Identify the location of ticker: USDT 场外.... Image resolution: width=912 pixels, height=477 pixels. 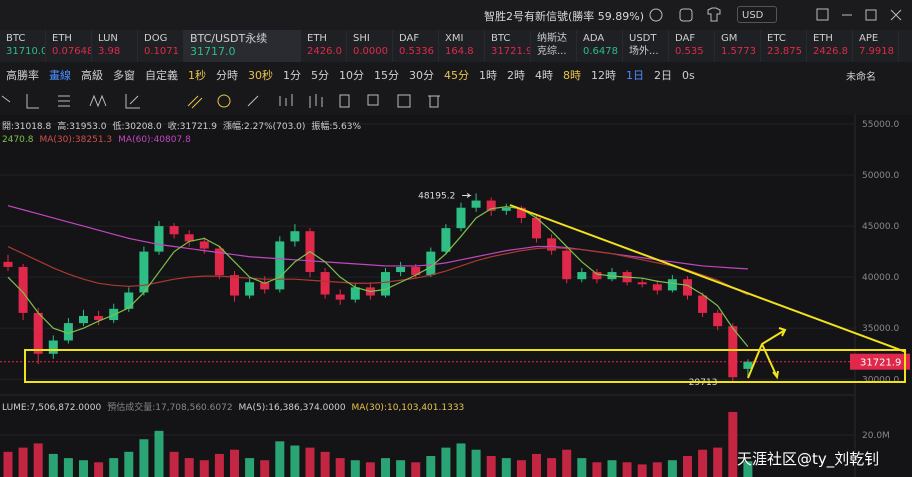
(646, 46).